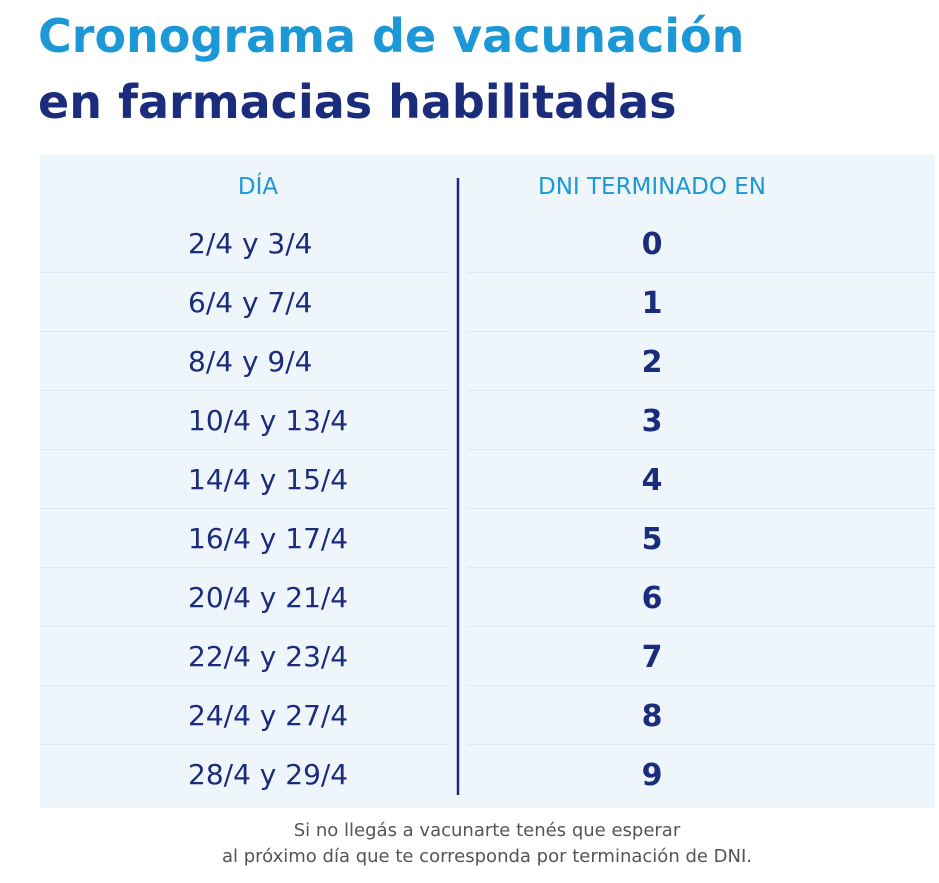  What do you see at coordinates (652, 480) in the screenshot?
I see `dni-cell: 4` at bounding box center [652, 480].